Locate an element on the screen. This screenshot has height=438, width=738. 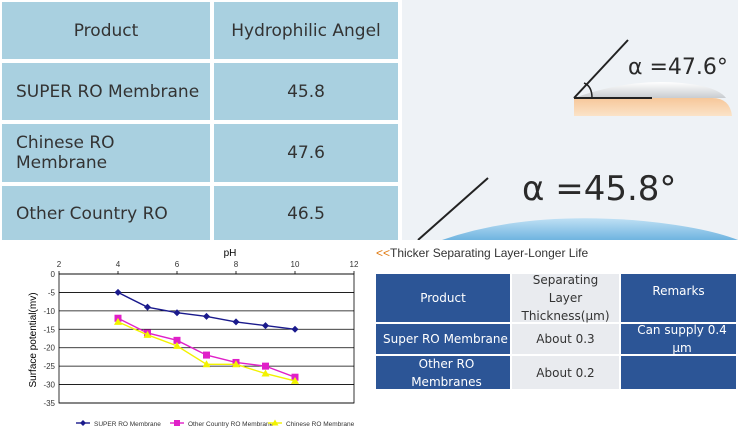
legend-label: Chinese RO Membrane is located at coordinates (320, 424).